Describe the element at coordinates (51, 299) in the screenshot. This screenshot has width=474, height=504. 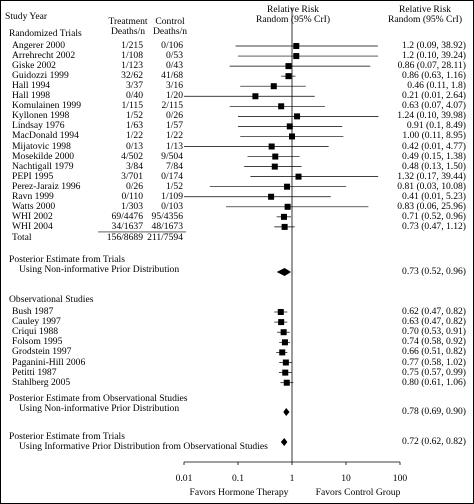
I see `section-observational-studies: Observational Studies` at that location.